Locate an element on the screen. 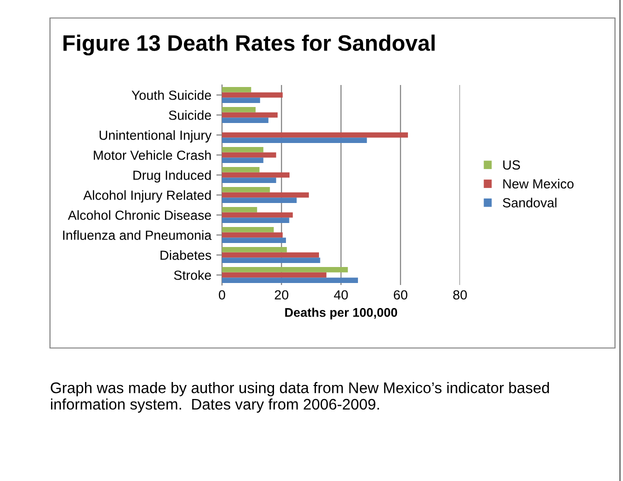  x-axis-title: Deaths per 100,000 is located at coordinates (341, 314).